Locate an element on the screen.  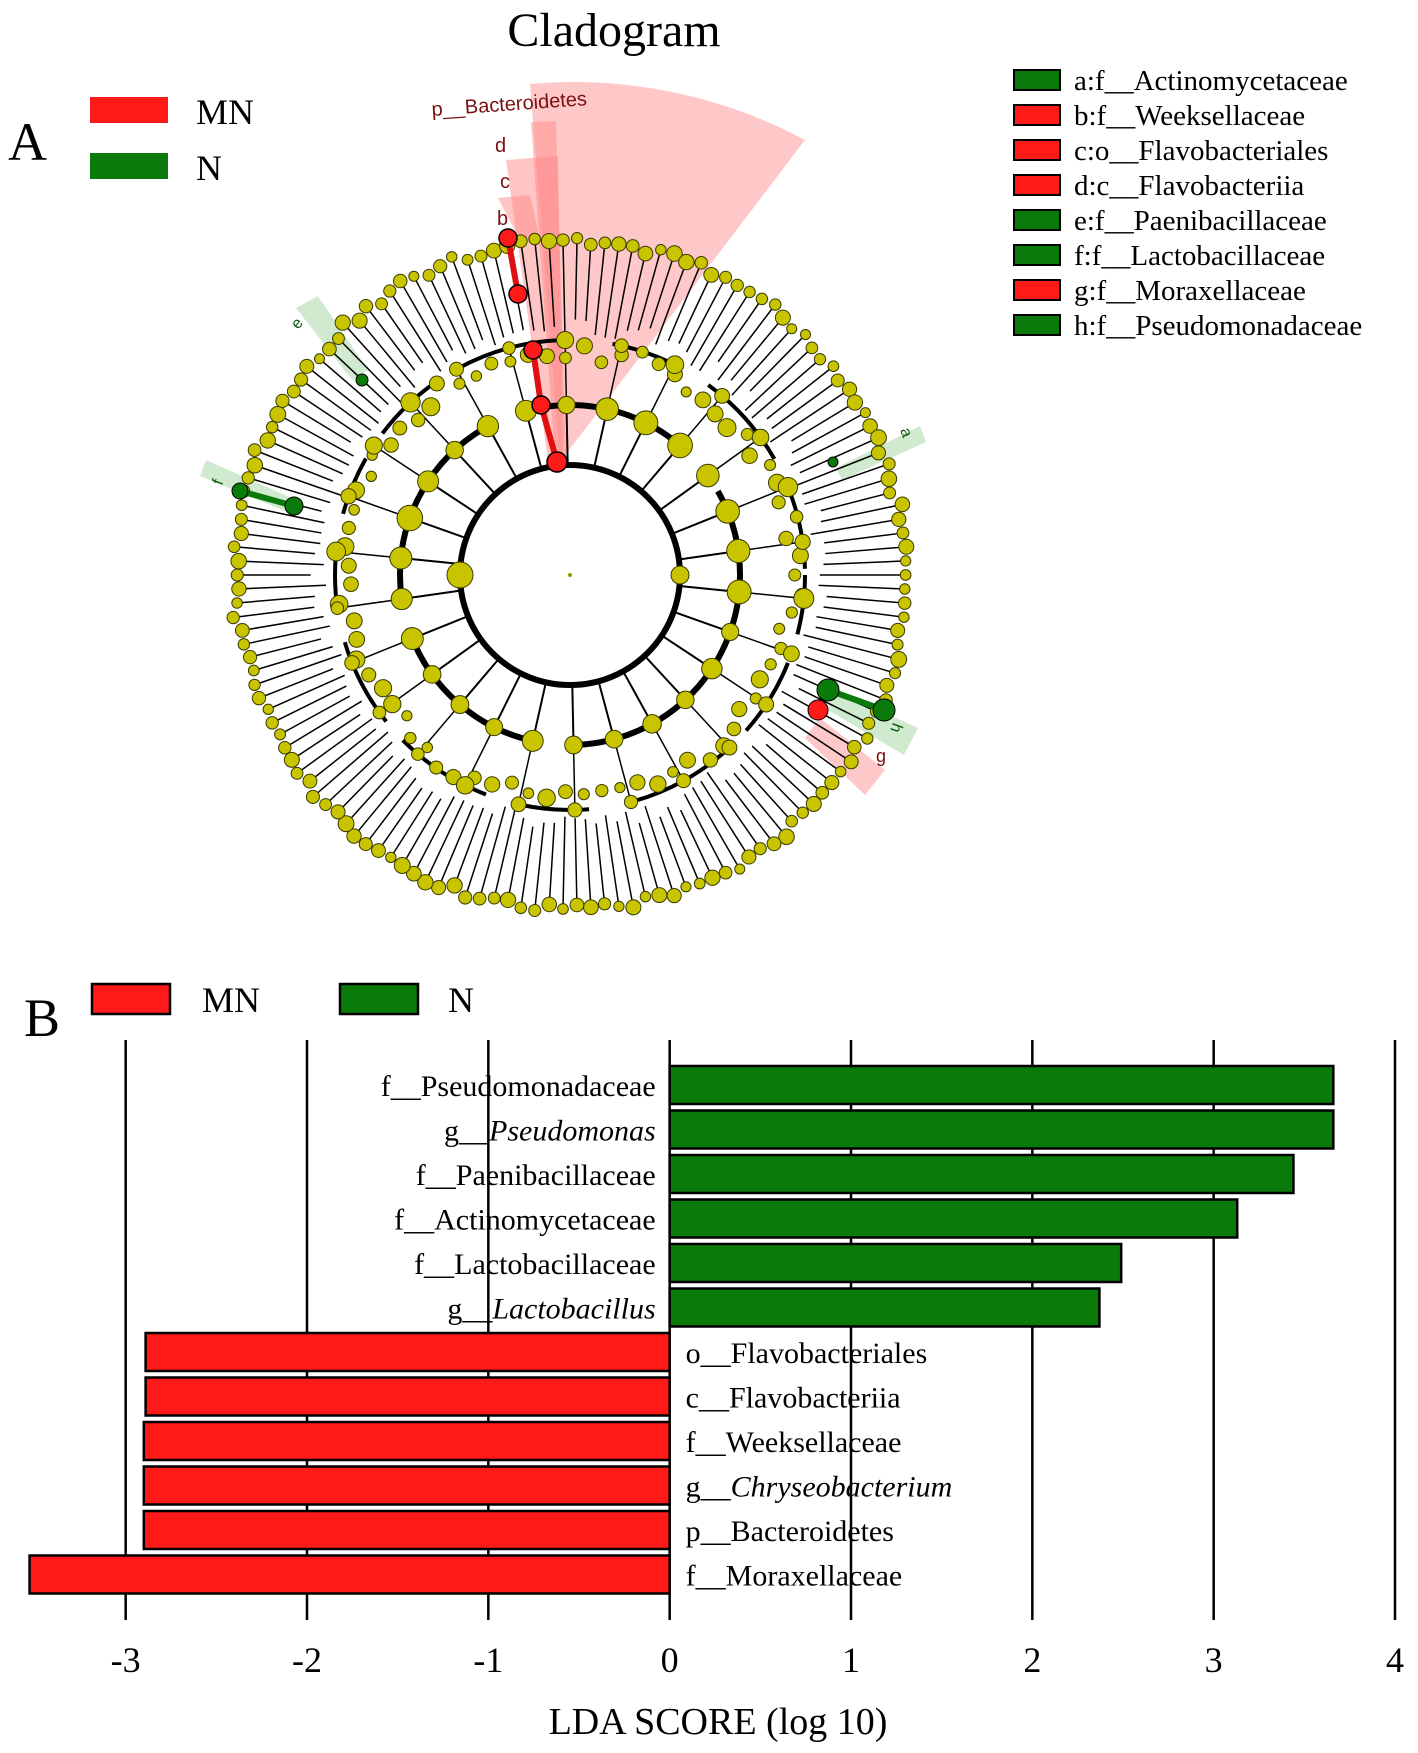
legend-label-n-b: N is located at coordinates (461, 1000).